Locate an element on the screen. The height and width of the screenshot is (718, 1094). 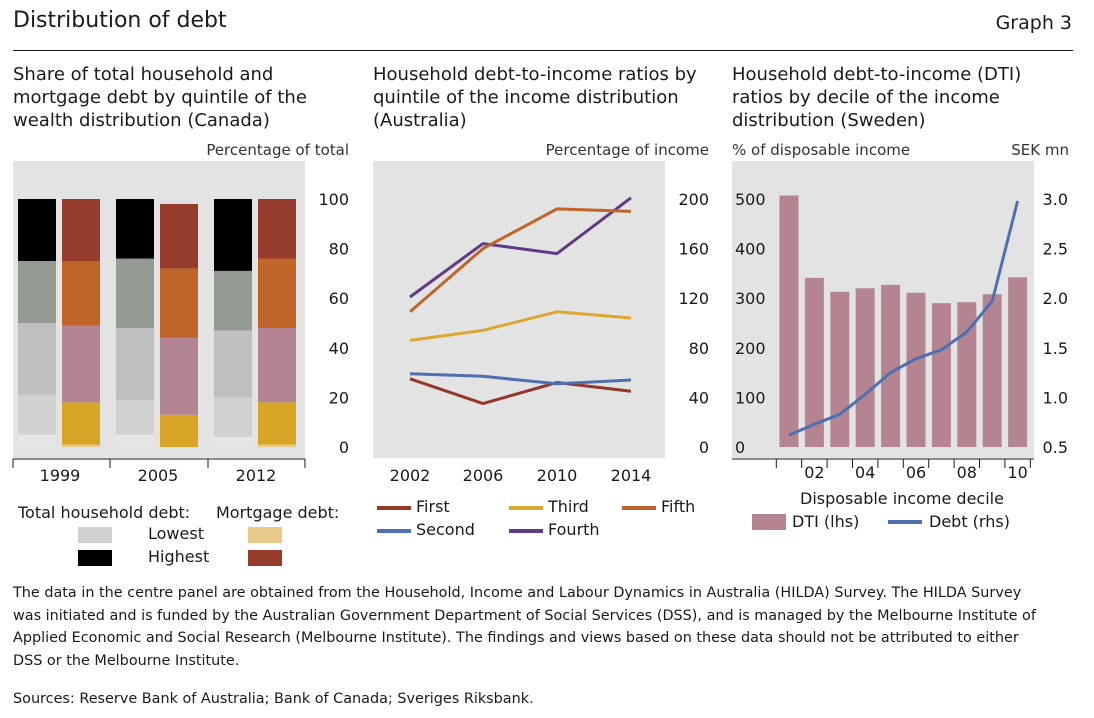
x-tick-label: 08 is located at coordinates (967, 472).